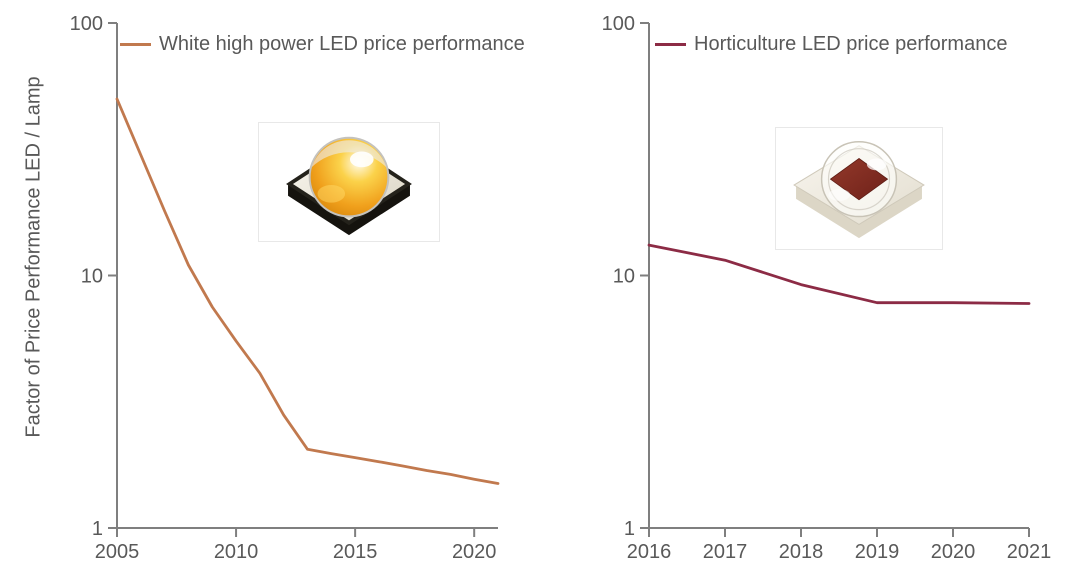  What do you see at coordinates (859, 179) in the screenshot?
I see `led-dome-inner-ring` at bounding box center [859, 179].